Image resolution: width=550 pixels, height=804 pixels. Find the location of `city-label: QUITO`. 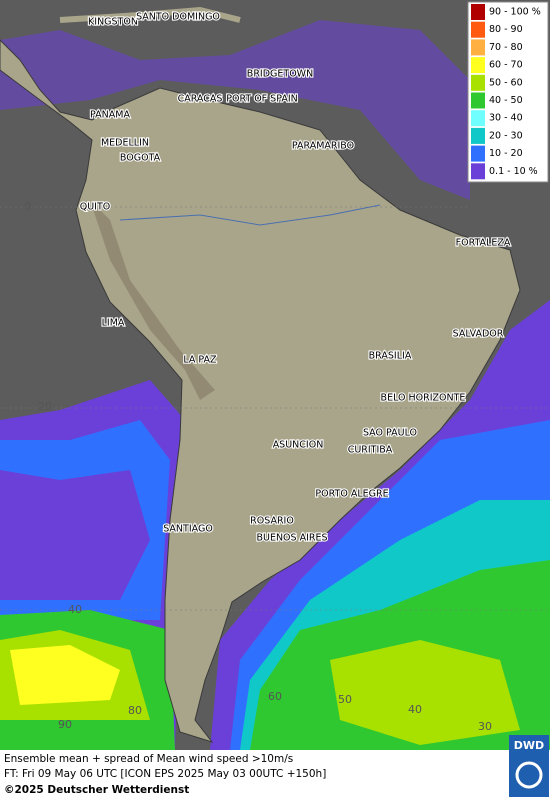

city-label: QUITO is located at coordinates (95, 207).